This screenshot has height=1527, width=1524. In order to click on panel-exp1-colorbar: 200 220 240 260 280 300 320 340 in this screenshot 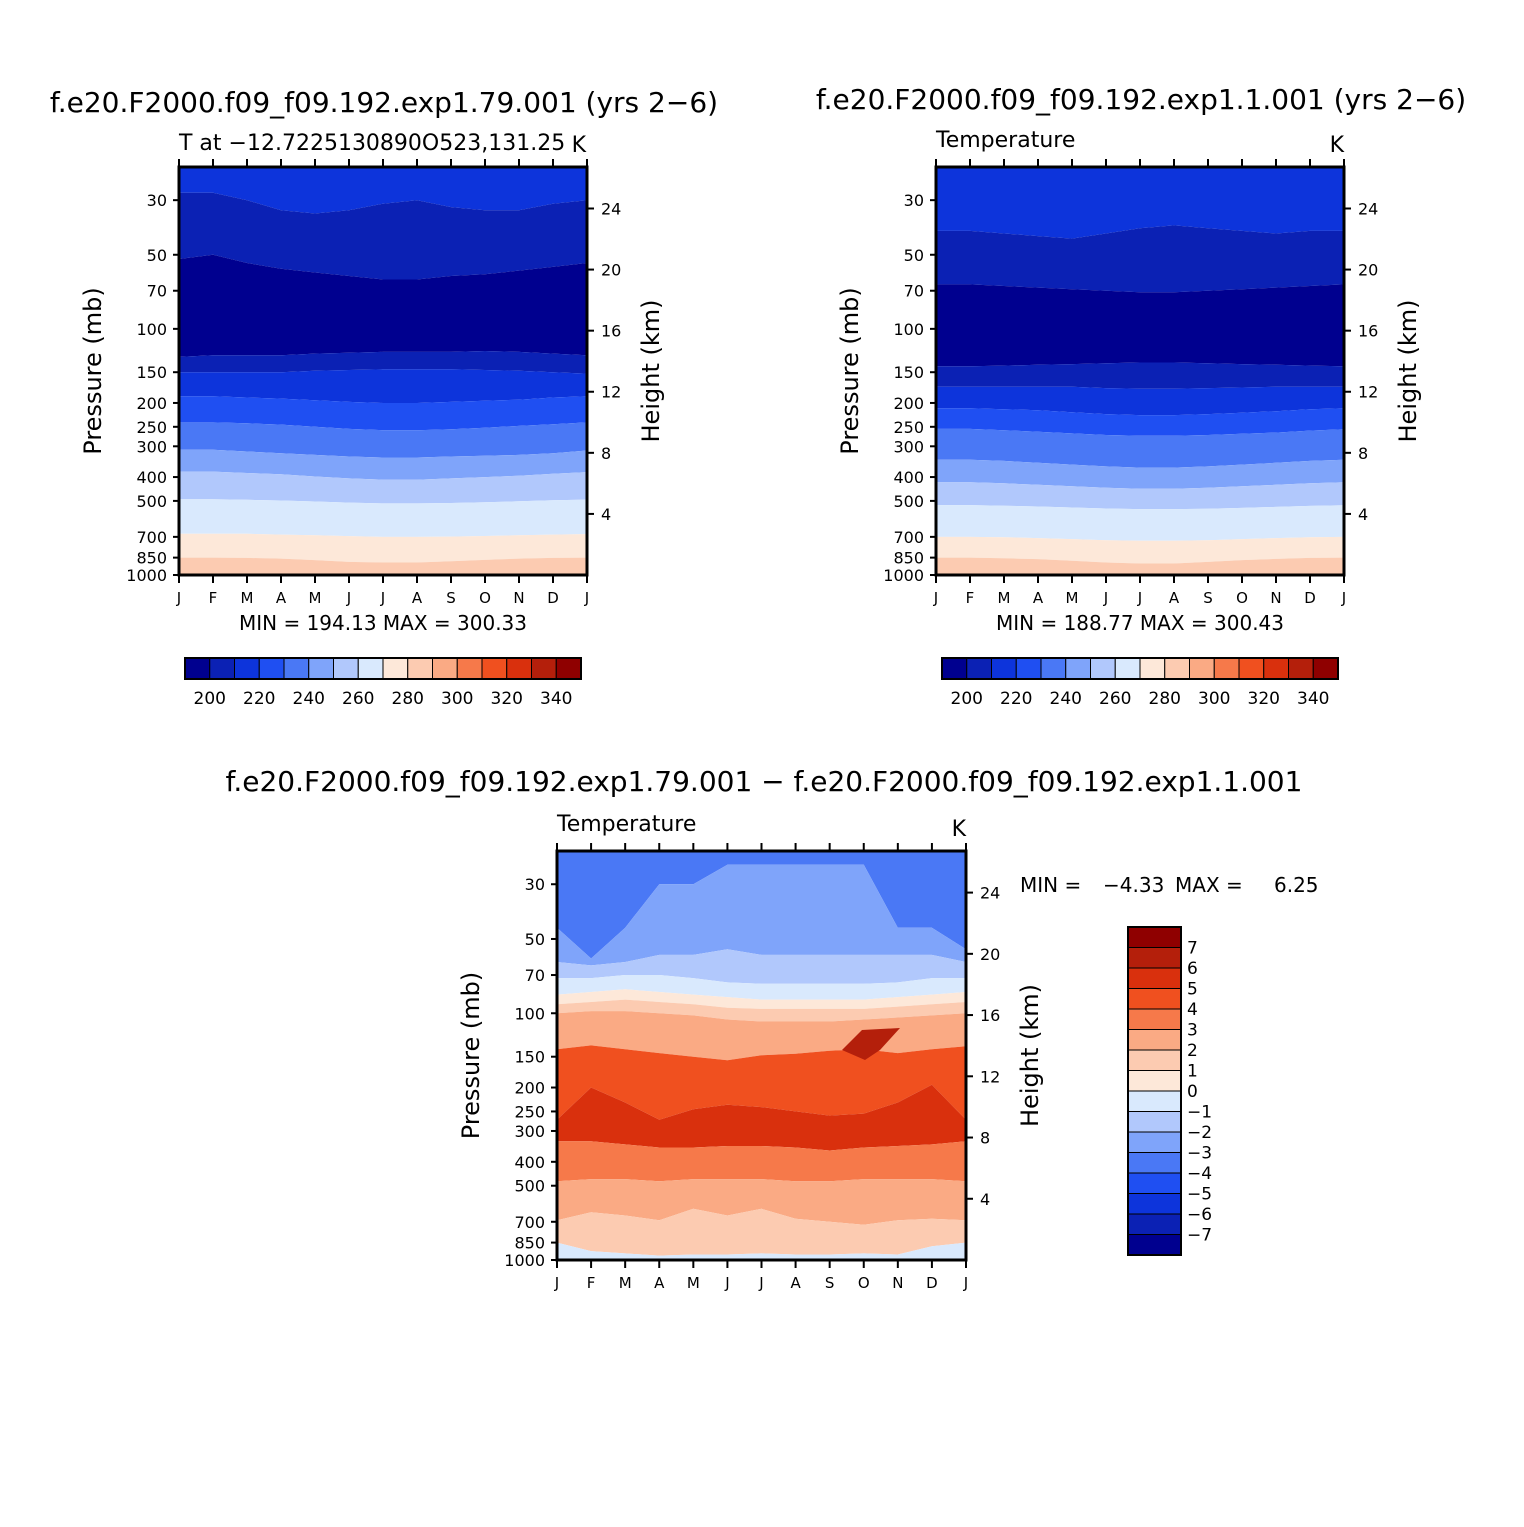, I will do `click(1140, 683)`.